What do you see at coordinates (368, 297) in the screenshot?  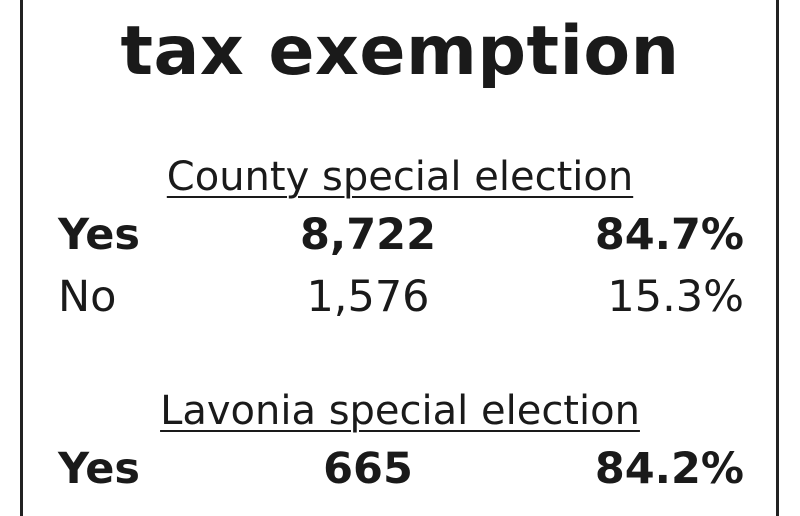 I see `vote-count: 1,576` at bounding box center [368, 297].